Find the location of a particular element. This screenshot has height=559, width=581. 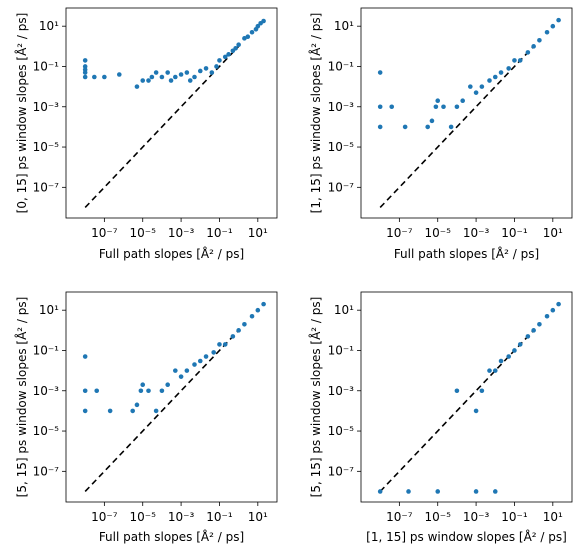

y-tick-label: 10⁻⁷ is located at coordinates (341, 471).